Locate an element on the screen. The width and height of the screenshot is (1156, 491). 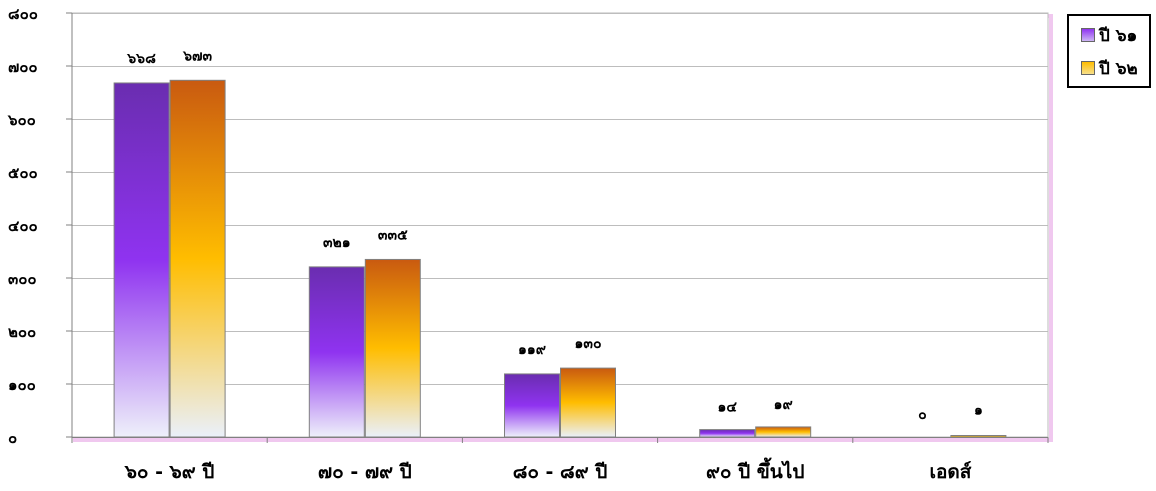
legend-item-series-1: ปี ๖๑ is located at coordinates (1109, 35).